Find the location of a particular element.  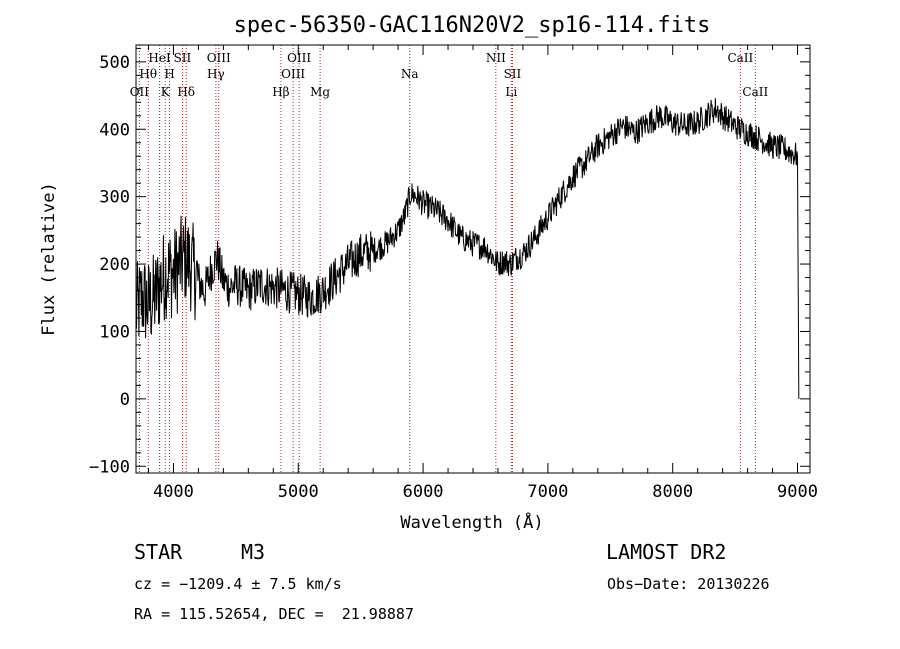

emission-line-label: Hγ is located at coordinates (216, 74).